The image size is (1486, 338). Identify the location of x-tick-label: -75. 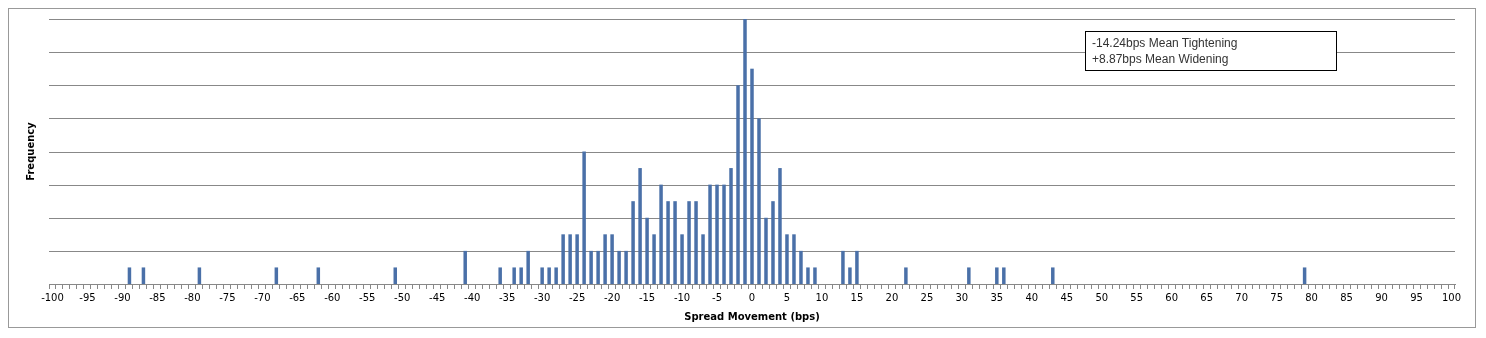
(227, 297).